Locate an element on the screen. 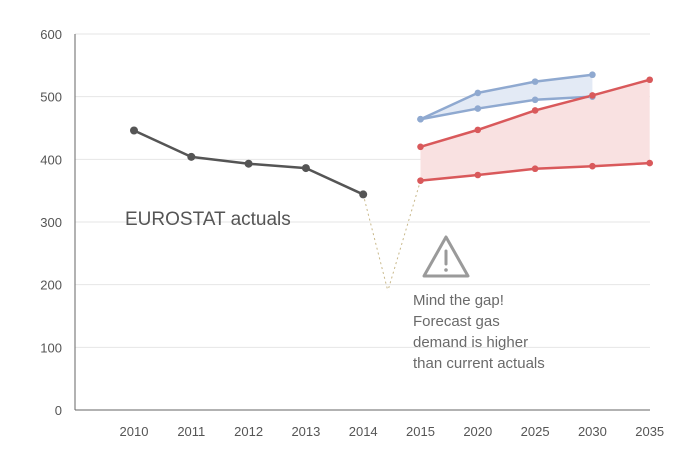 Image resolution: width=695 pixels, height=462 pixels. gap-annotation-line-4: than current actuals is located at coordinates (479, 363).